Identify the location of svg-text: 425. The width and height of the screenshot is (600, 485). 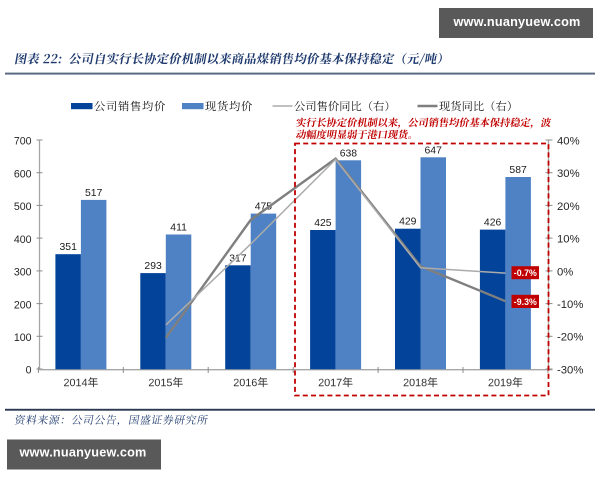
(323, 223).